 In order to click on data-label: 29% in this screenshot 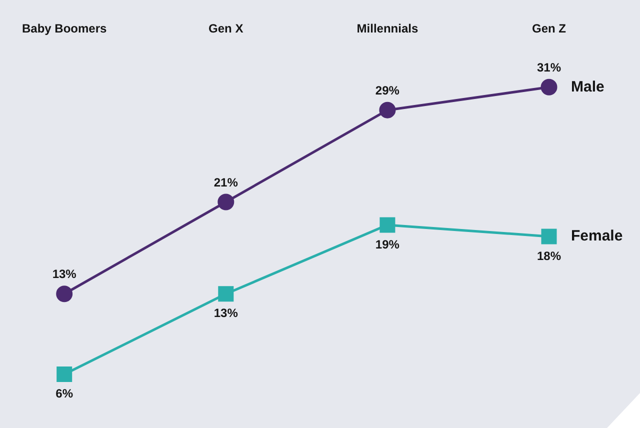, I will do `click(387, 90)`.